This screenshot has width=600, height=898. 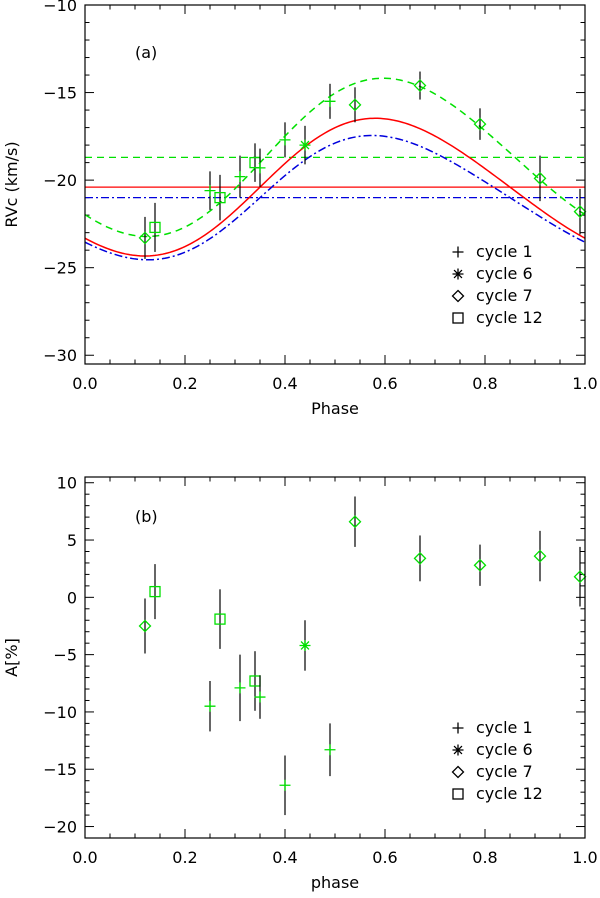 What do you see at coordinates (335, 408) in the screenshot?
I see `x-axis-title: Phase` at bounding box center [335, 408].